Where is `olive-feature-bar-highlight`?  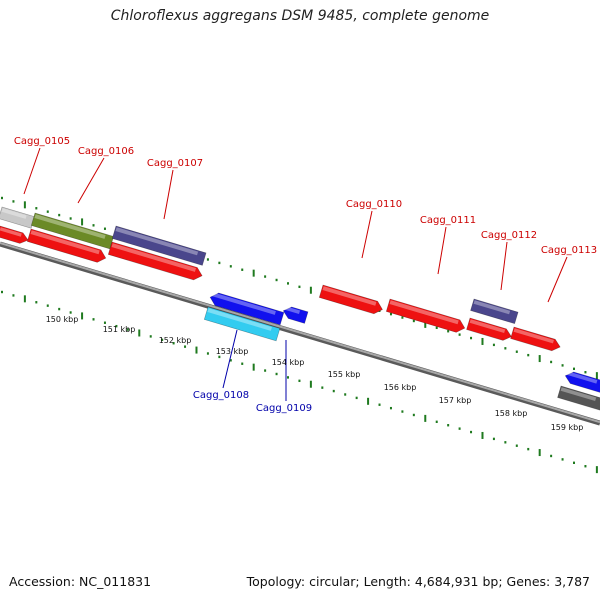 olive-feature-bar-highlight is located at coordinates (70, 226).